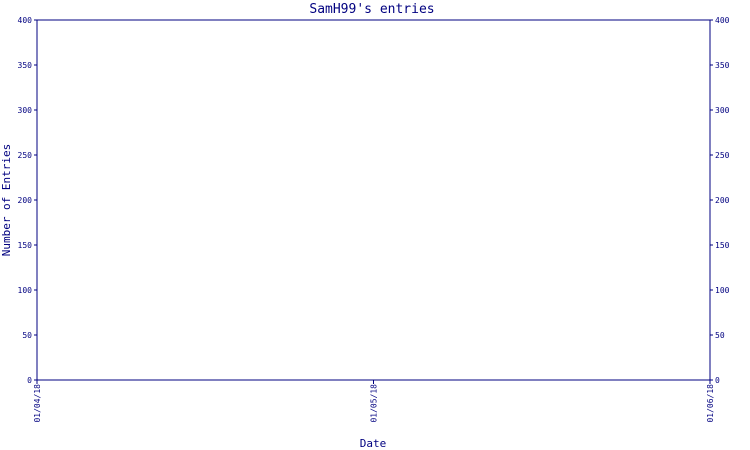 This screenshot has height=450, width=750. I want to click on x-ticks: 01/04/18 01/05/18 01/06/18, so click(374, 401).